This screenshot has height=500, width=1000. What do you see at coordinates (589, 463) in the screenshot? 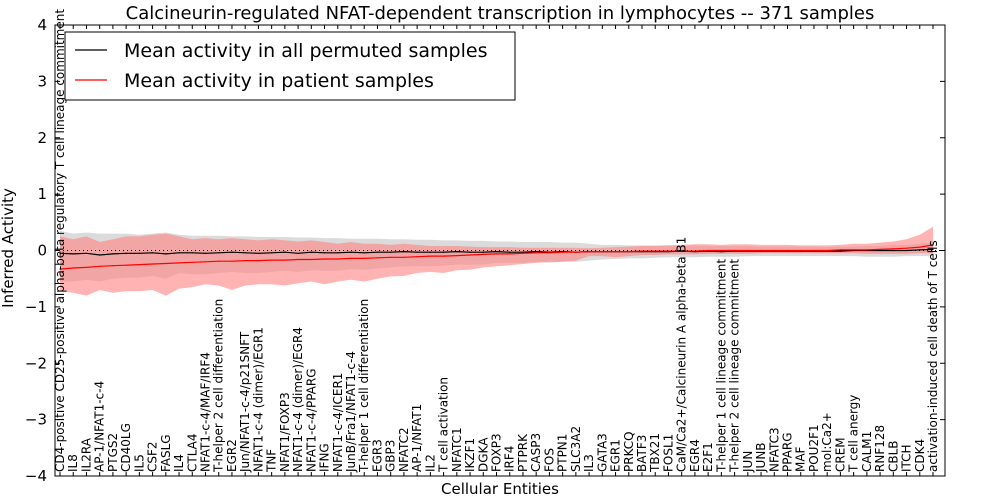
I see `x-tick-label: IL3` at bounding box center [589, 463].